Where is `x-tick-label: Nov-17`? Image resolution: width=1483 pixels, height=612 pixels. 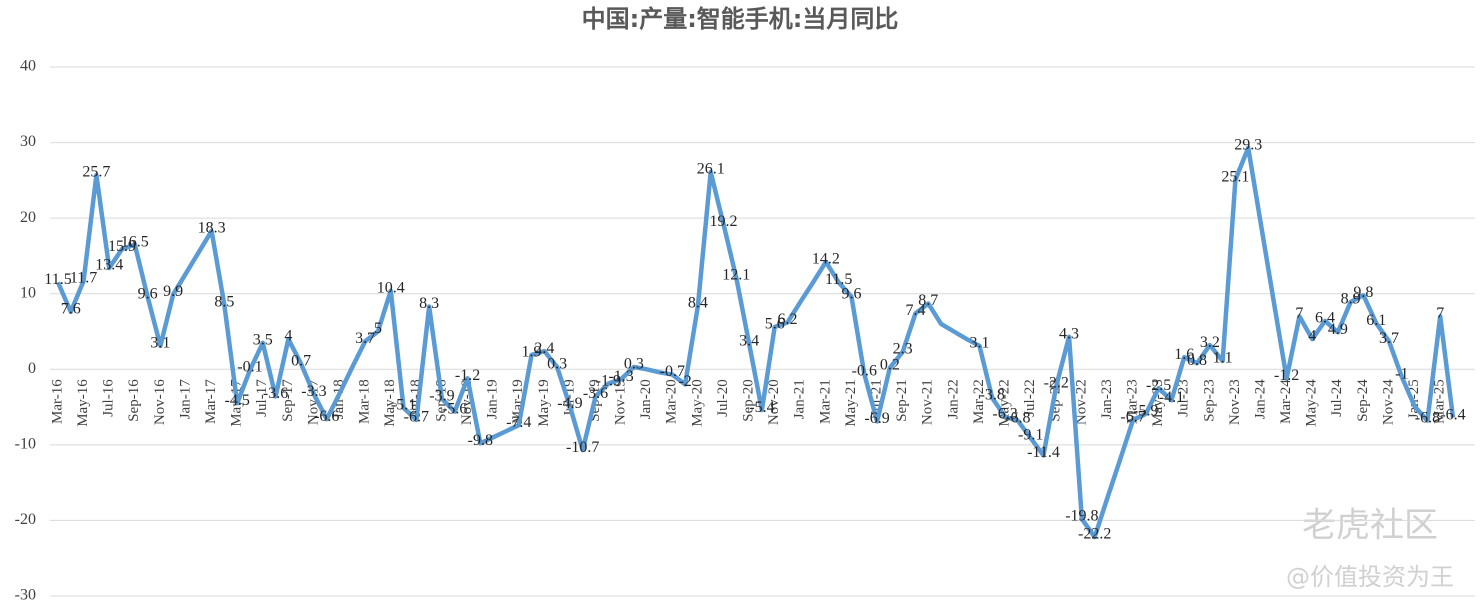 x-tick-label: Nov-17 is located at coordinates (313, 402).